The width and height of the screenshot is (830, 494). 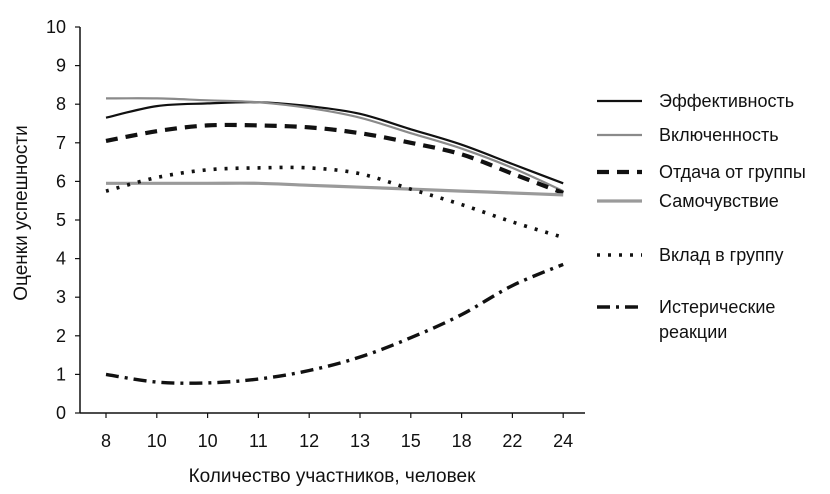 I want to click on y-axis-label: Оценки успешности, so click(x=21, y=212).